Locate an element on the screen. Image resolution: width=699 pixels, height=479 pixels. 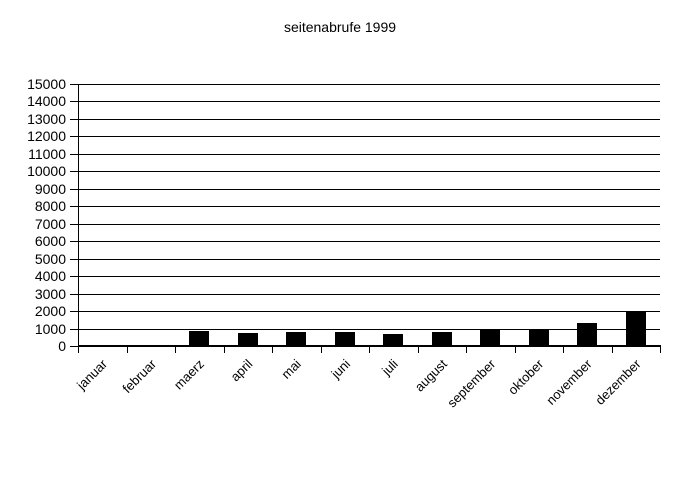
x-tick-label: januar is located at coordinates (92, 374).